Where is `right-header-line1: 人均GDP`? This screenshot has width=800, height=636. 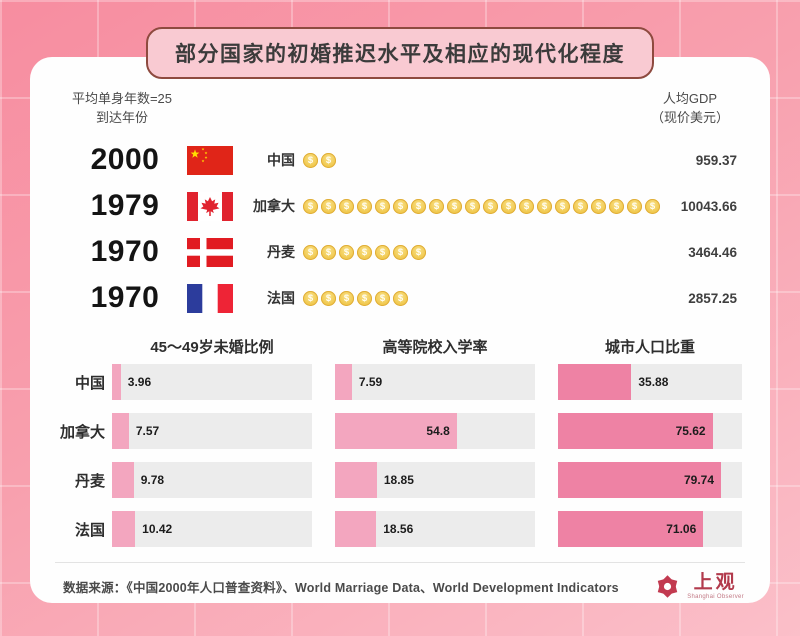 right-header-line1: 人均GDP is located at coordinates (690, 98).